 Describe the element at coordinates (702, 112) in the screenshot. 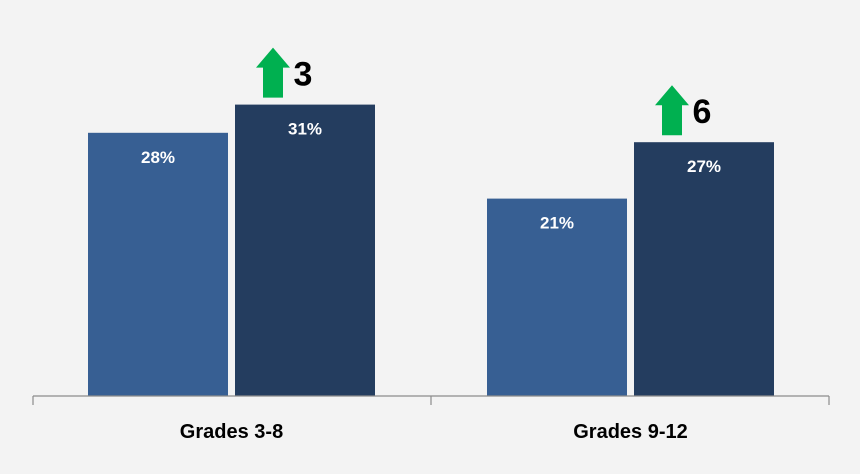

I see `change-value-label: 6` at that location.